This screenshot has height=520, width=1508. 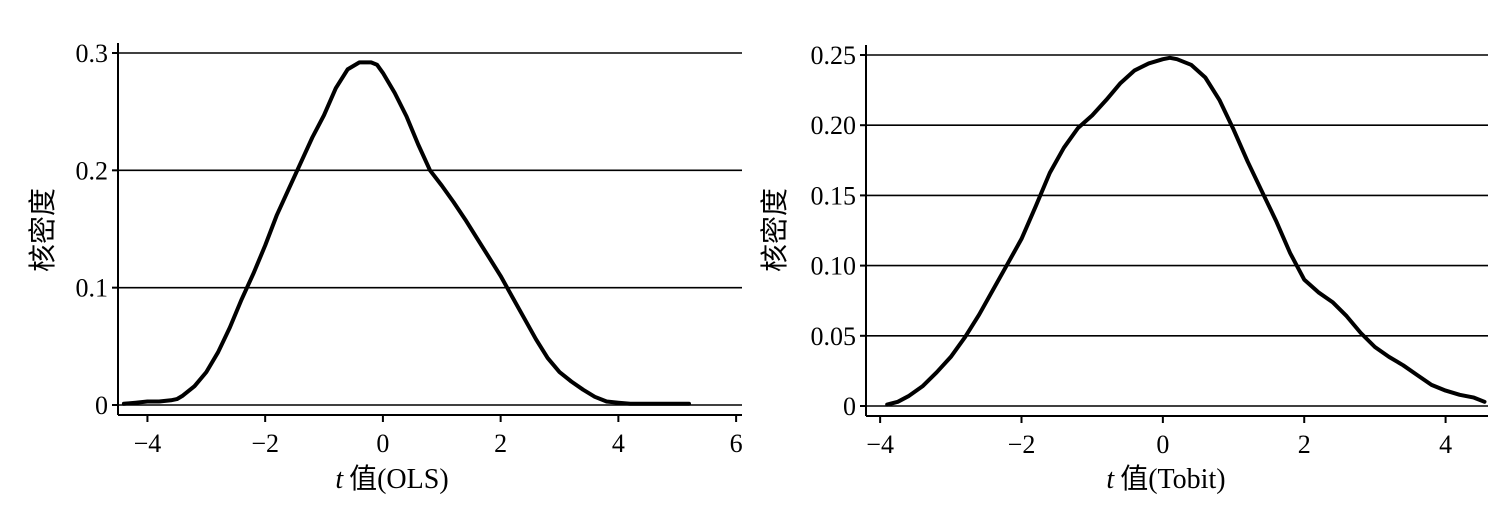 I want to click on chart-ols-xtick-label-5: 6, so click(x=736, y=443).